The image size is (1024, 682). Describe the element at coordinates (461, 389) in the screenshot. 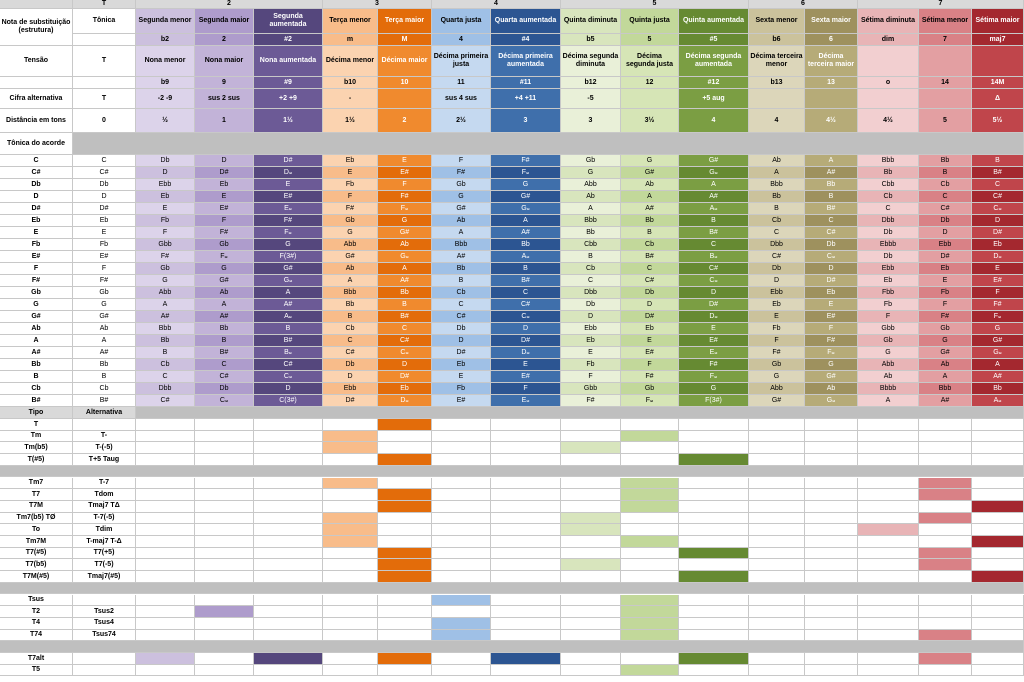

I see `chord-note: Fb` at that location.